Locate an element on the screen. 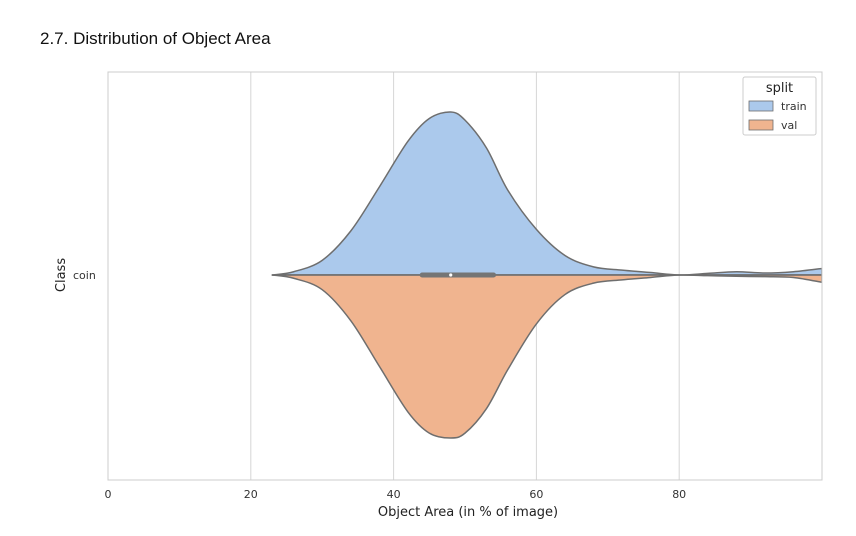 The width and height of the screenshot is (856, 536). x-tick-label-80: 80 is located at coordinates (679, 494).